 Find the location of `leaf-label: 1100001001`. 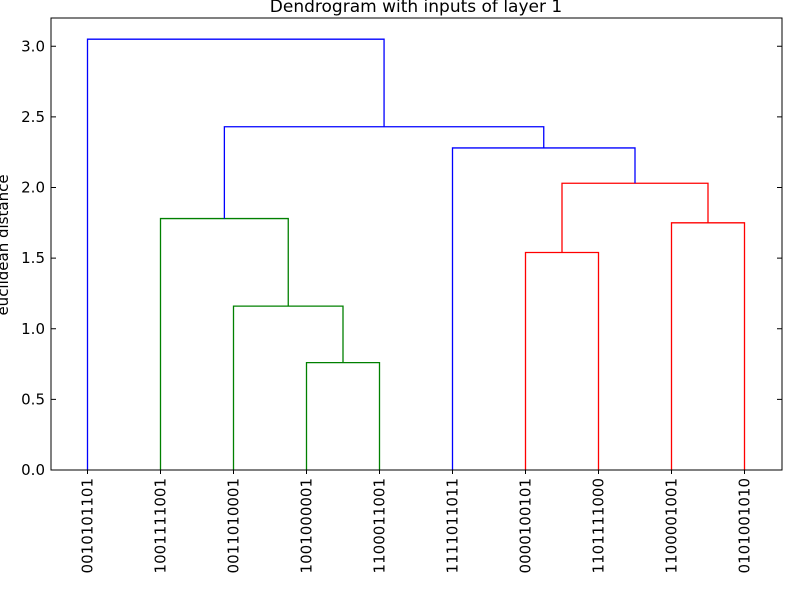

leaf-label: 1100001001 is located at coordinates (672, 525).